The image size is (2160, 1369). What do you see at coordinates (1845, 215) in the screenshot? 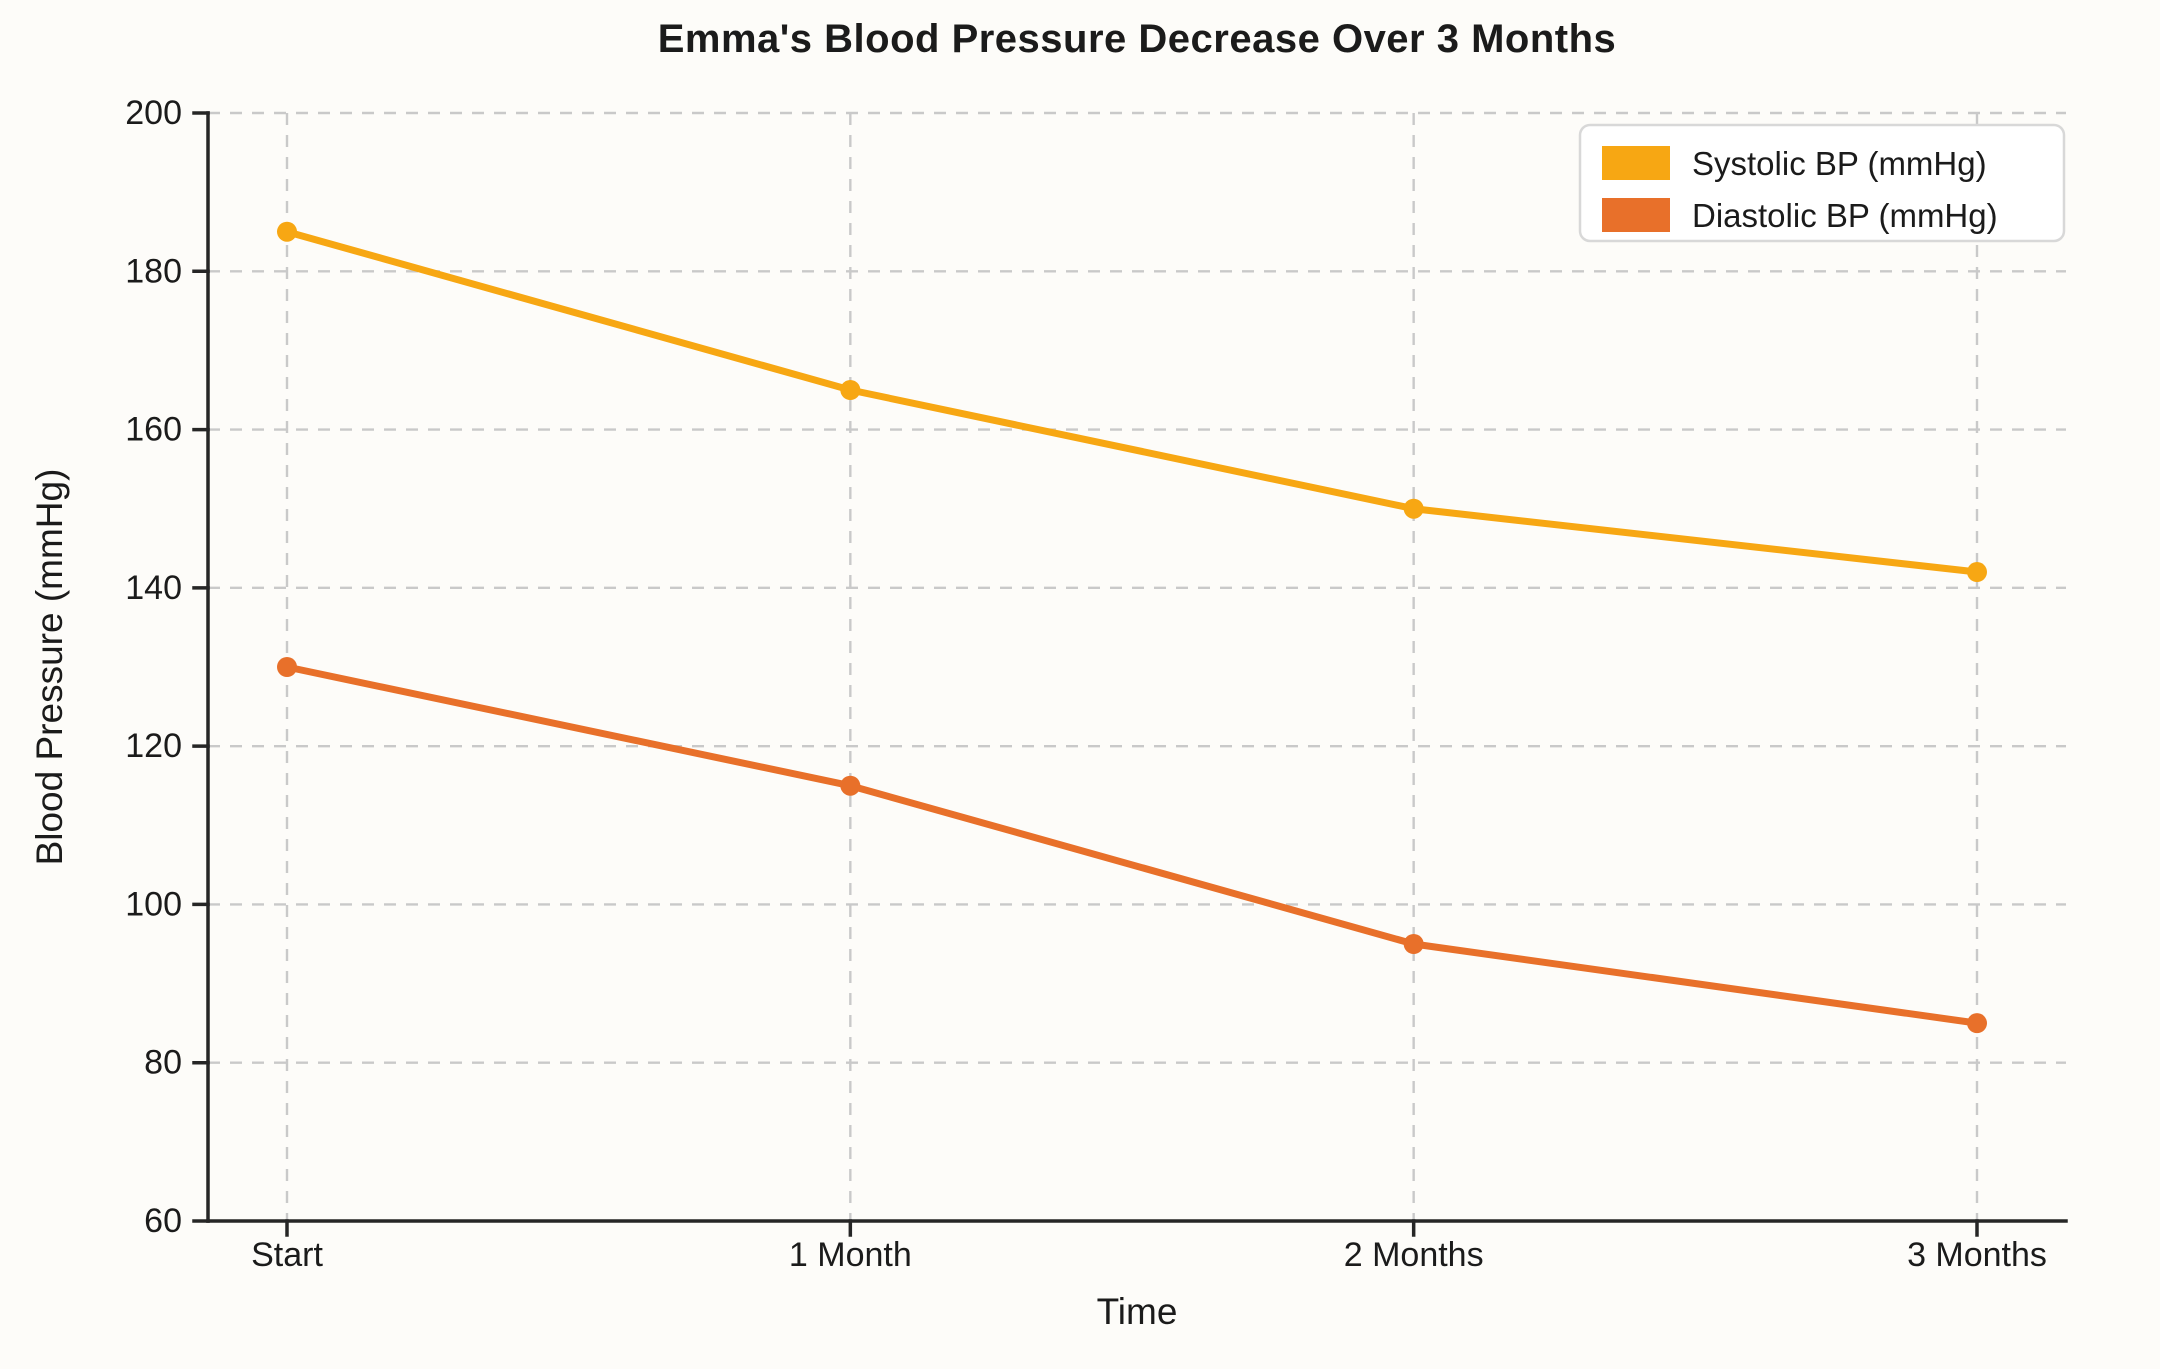
I see `diastolic-legend-label: Diastolic BP (mmHg)` at bounding box center [1845, 215].